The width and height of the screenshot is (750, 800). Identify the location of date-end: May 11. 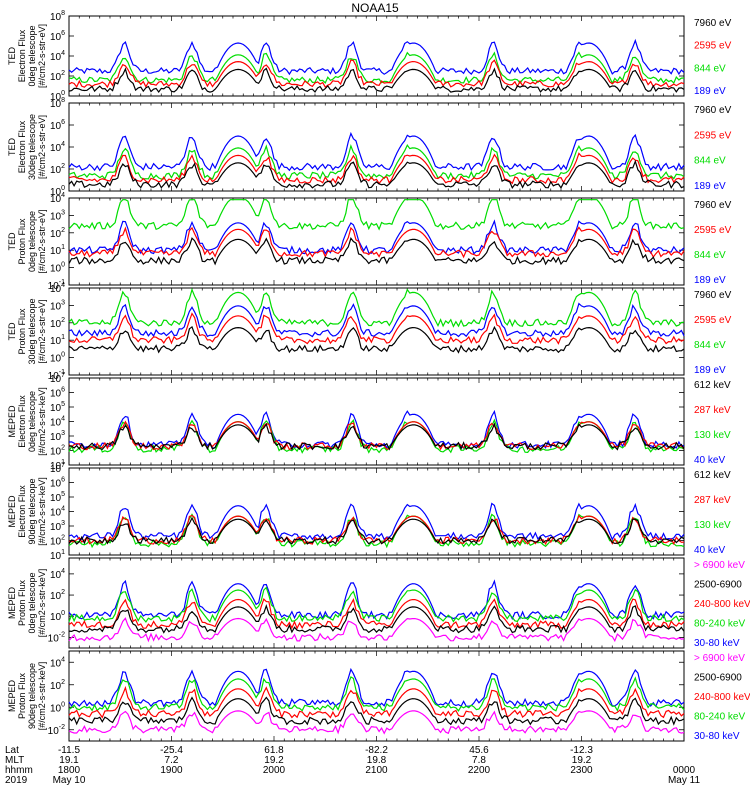
(684, 780).